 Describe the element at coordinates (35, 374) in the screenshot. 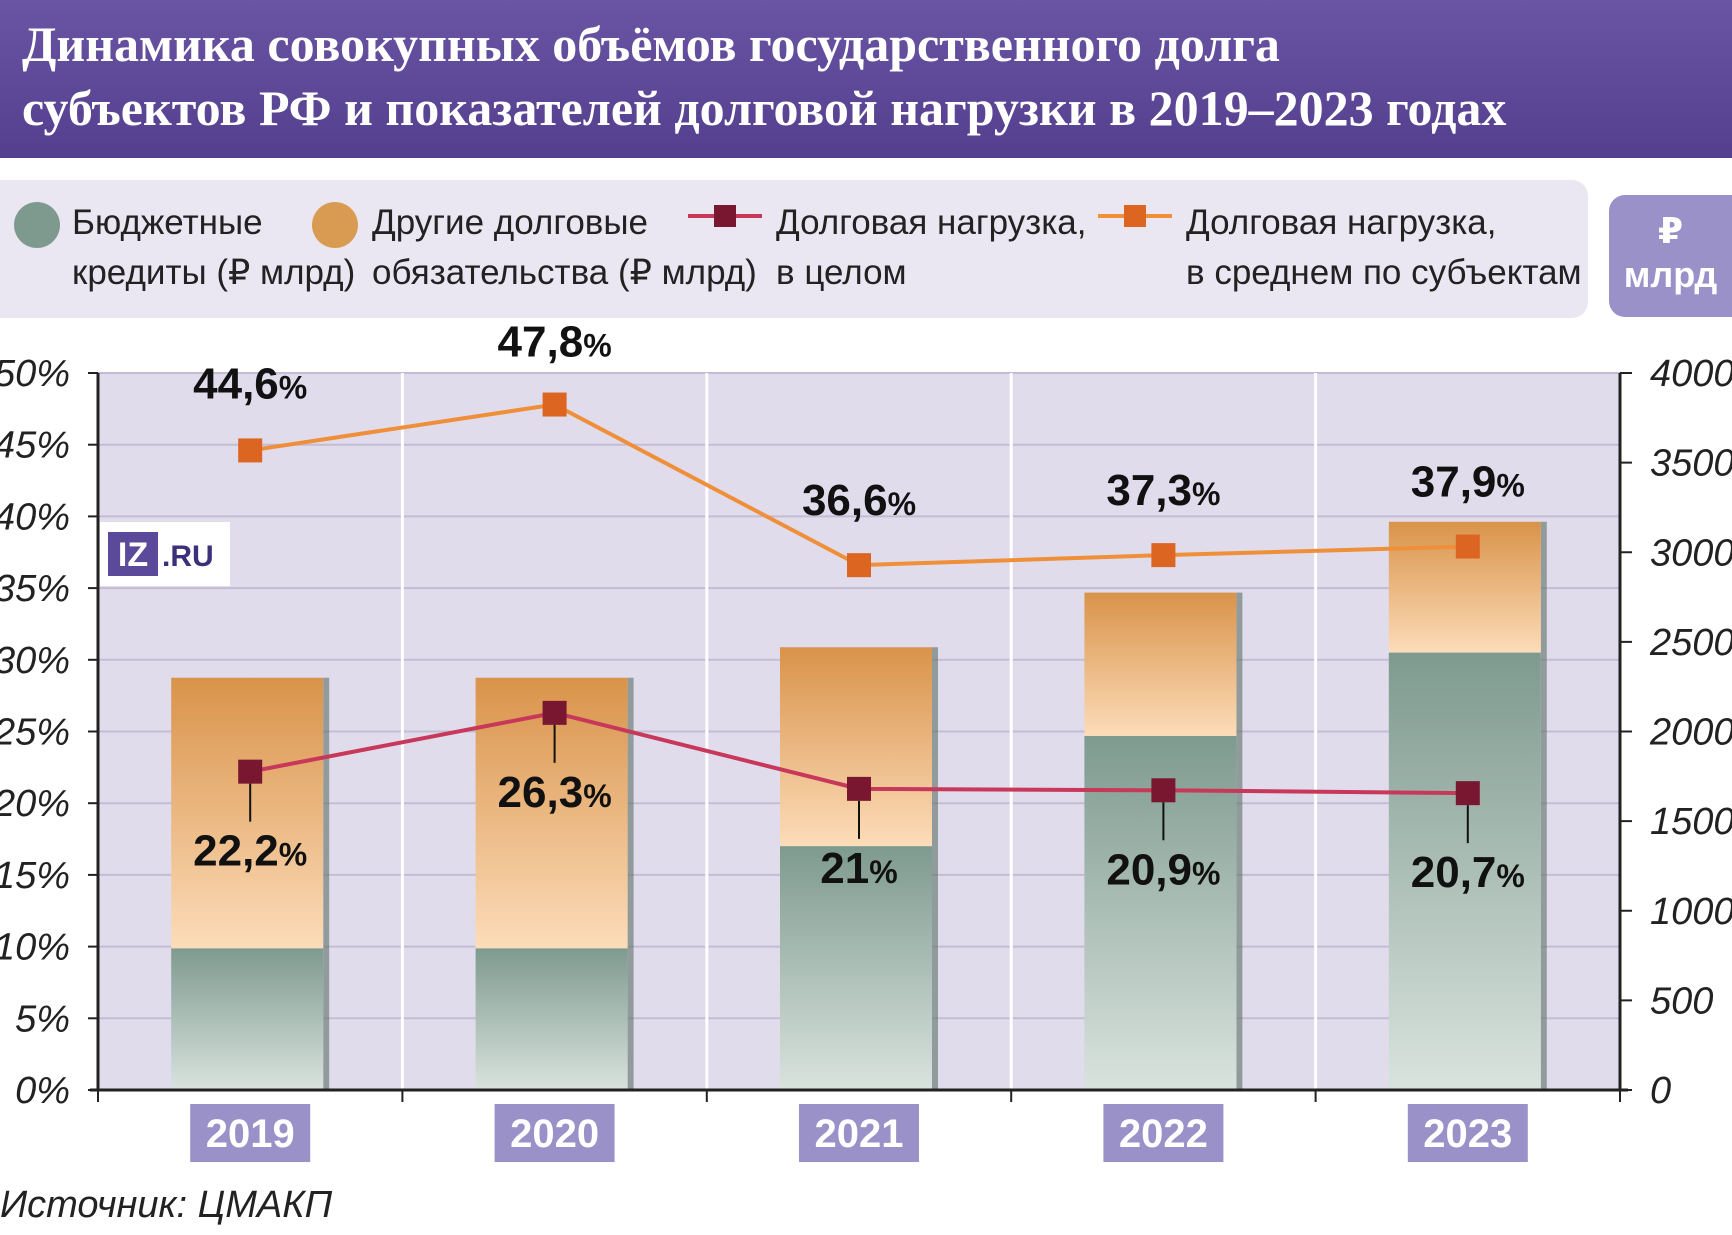

I see `left-tick-label: 50%` at that location.